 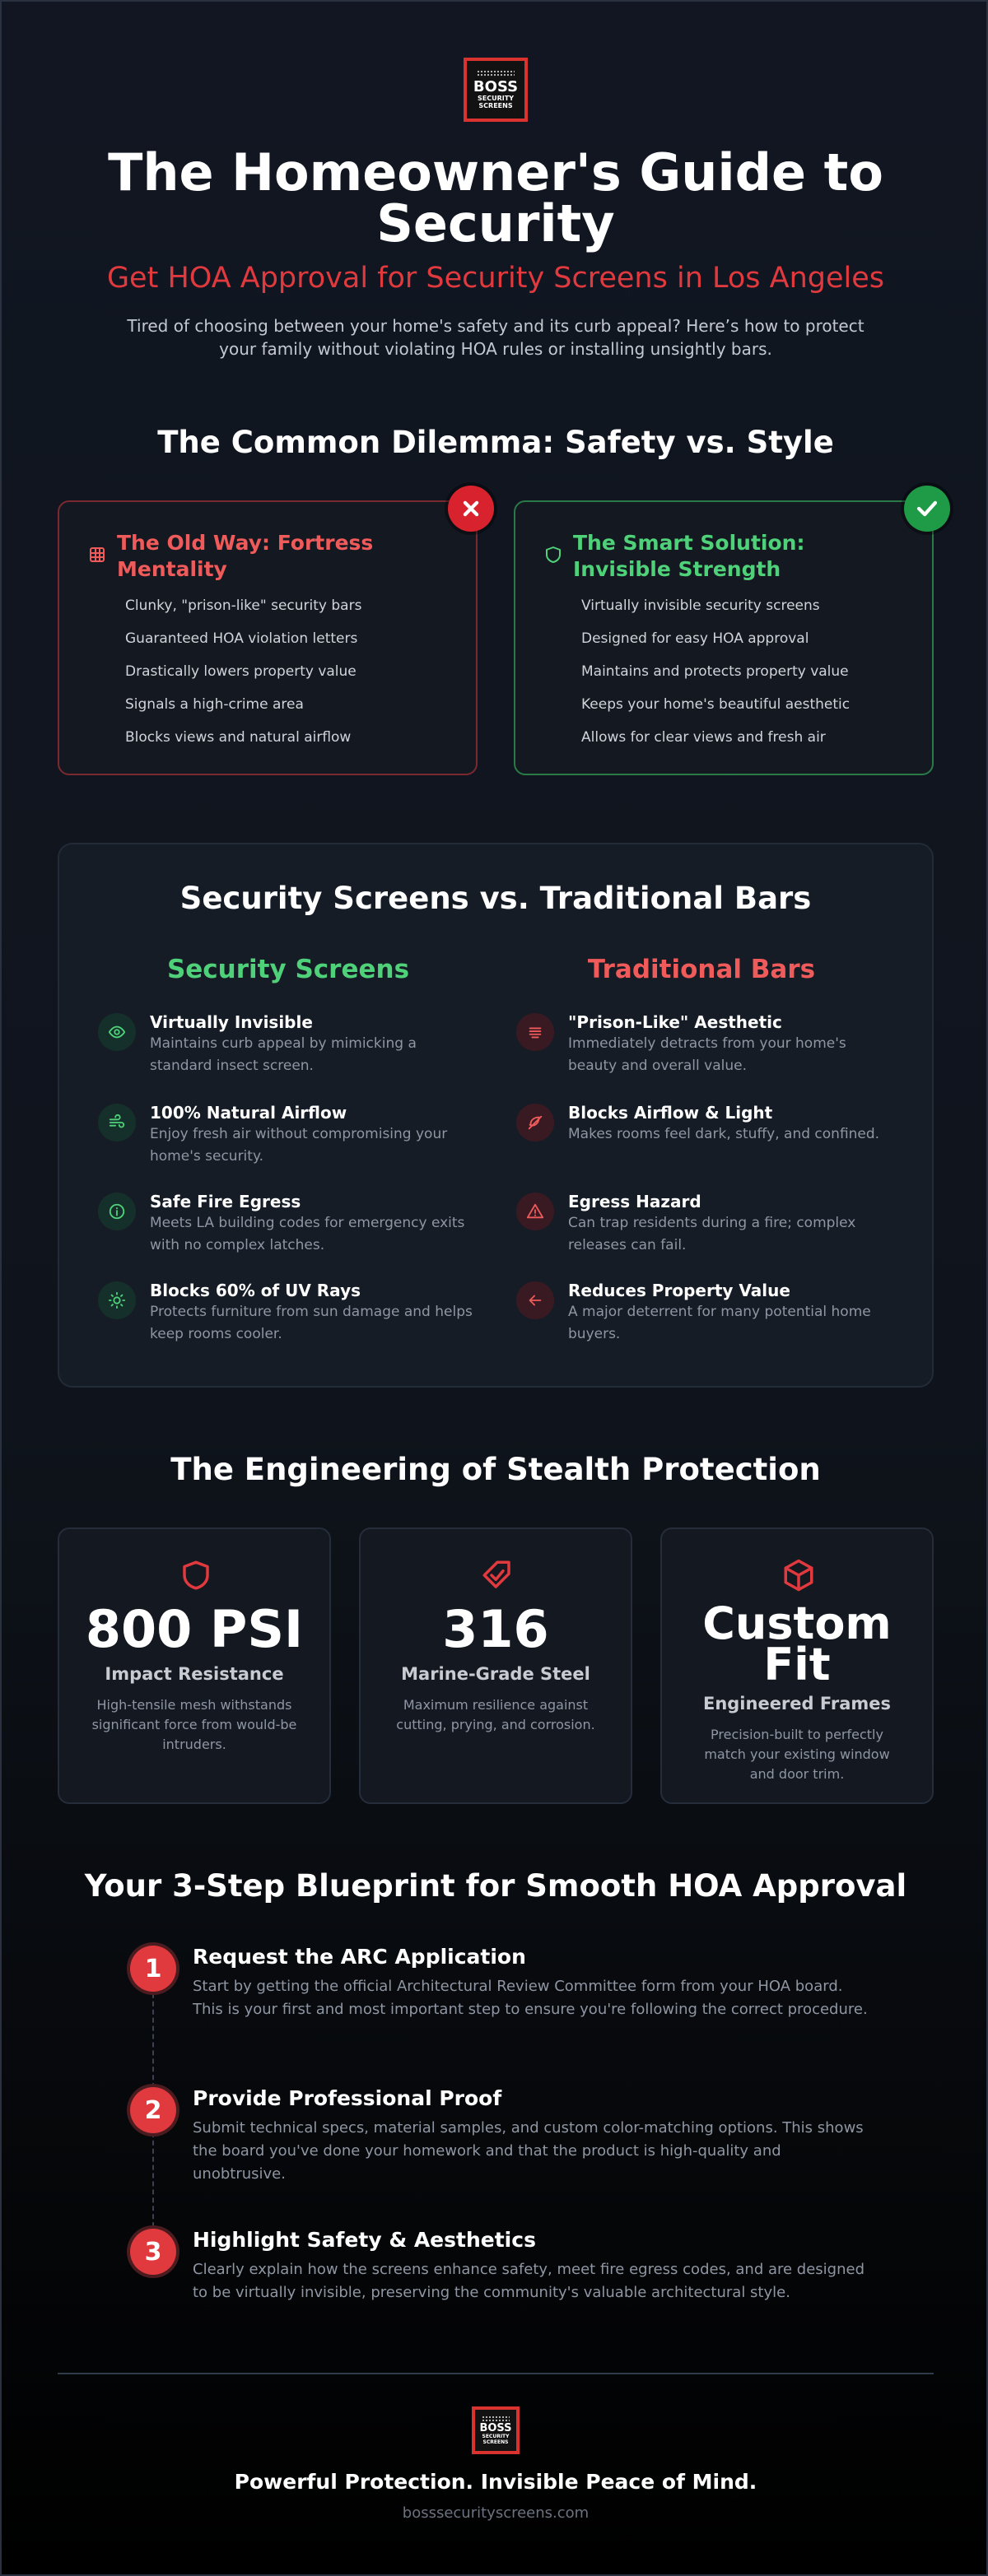 What do you see at coordinates (243, 606) in the screenshot?
I see `card-item: Clunky, "prison-like" security bars` at bounding box center [243, 606].